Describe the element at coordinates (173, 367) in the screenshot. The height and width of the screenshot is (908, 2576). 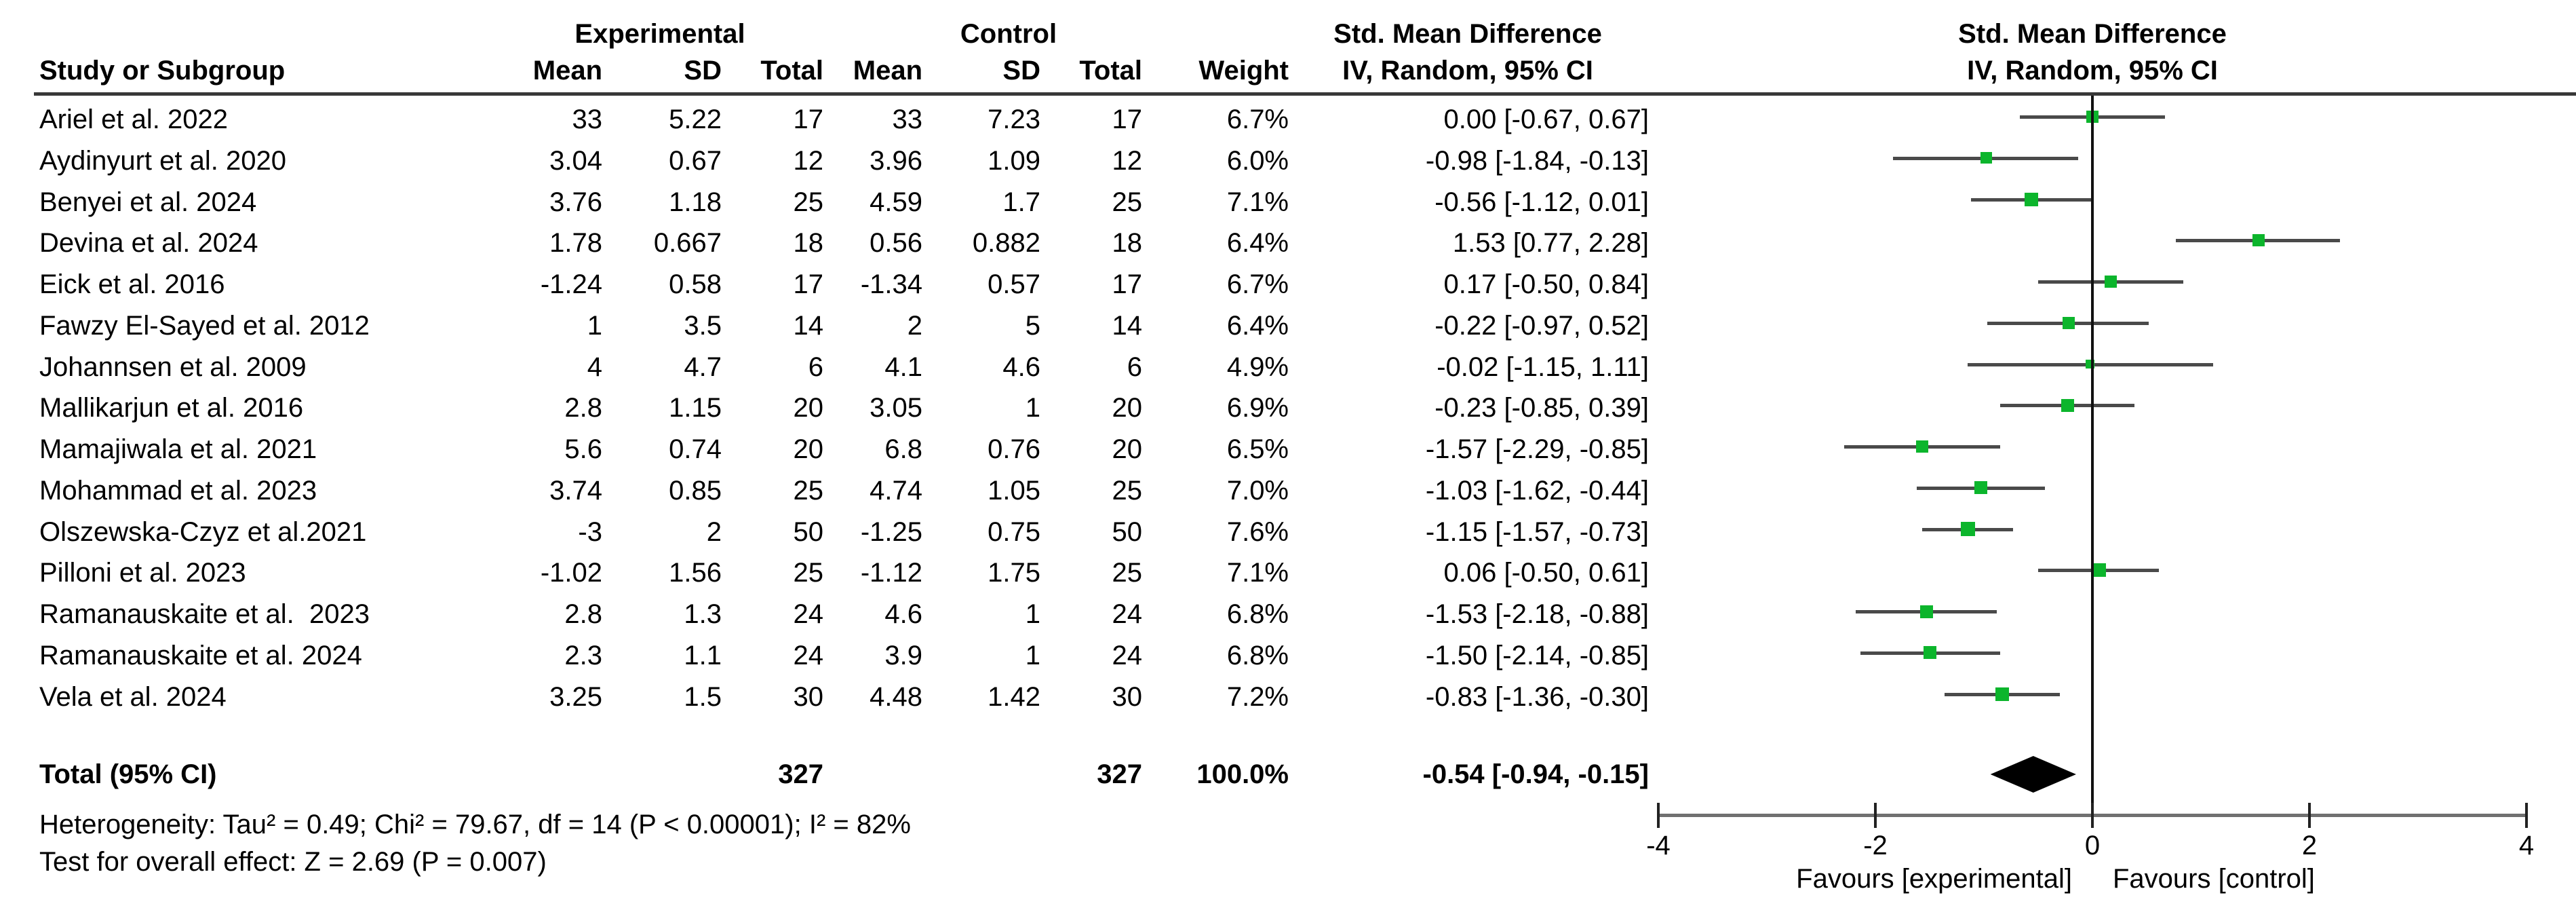
I see `study-name: Johannsen et al. 2009` at that location.